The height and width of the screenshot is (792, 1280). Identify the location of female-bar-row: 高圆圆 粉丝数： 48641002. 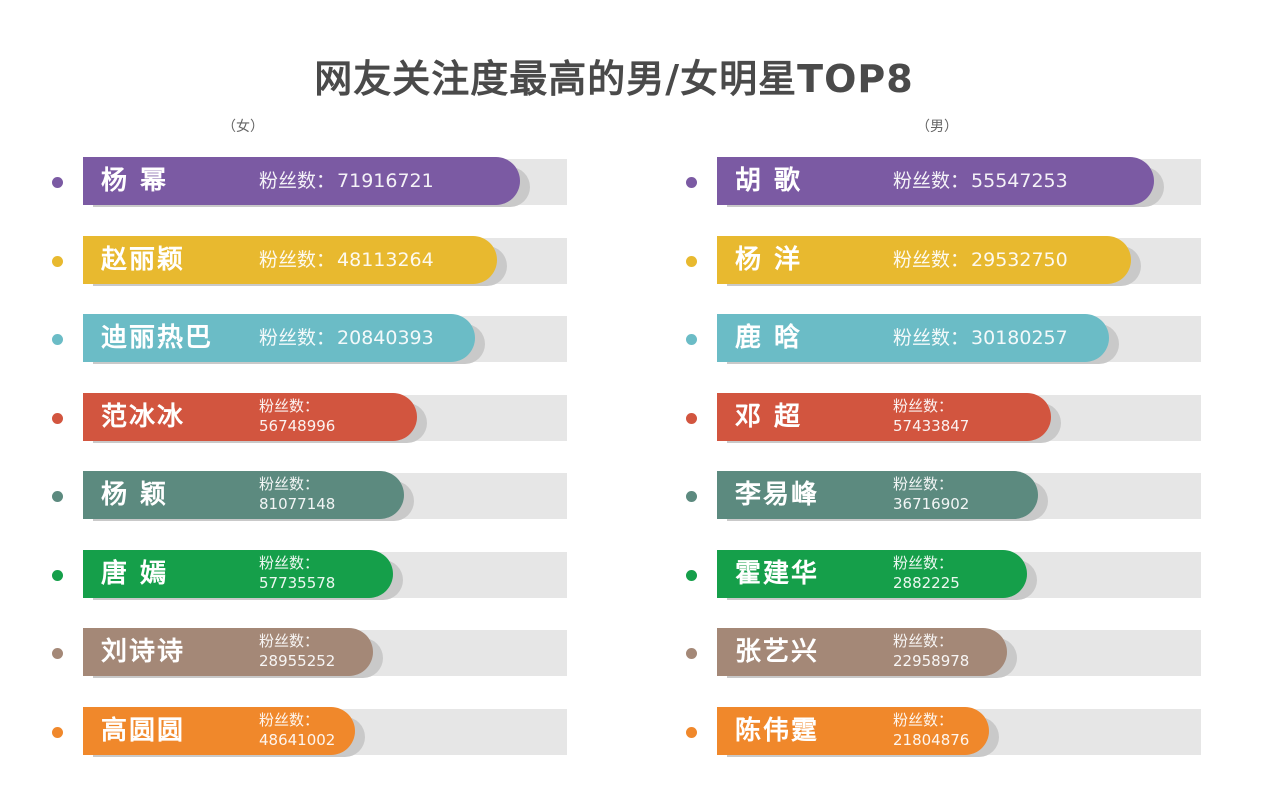
(312, 732).